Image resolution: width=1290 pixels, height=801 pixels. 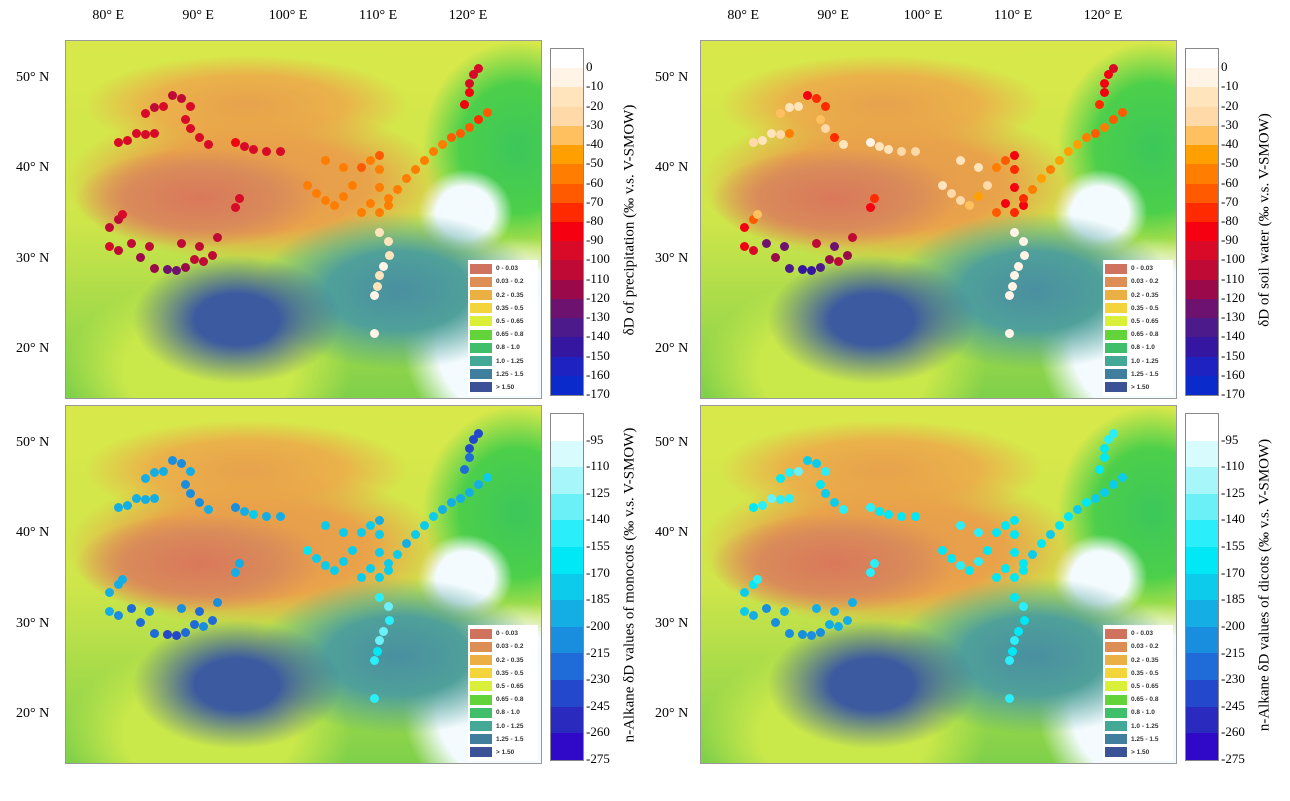 What do you see at coordinates (598, 278) in the screenshot?
I see `colorbar-tick-label: -110` at bounding box center [598, 278].